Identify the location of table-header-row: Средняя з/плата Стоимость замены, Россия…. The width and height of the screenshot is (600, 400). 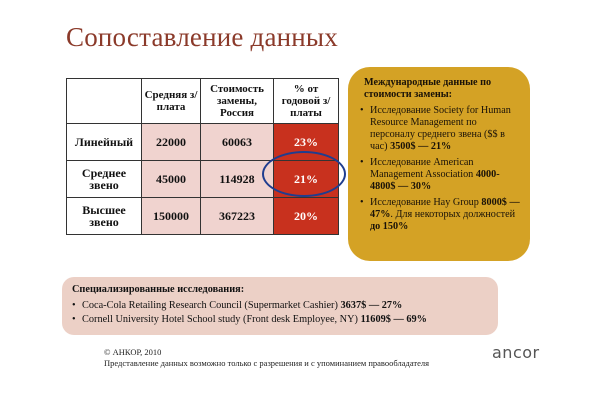
(202, 101).